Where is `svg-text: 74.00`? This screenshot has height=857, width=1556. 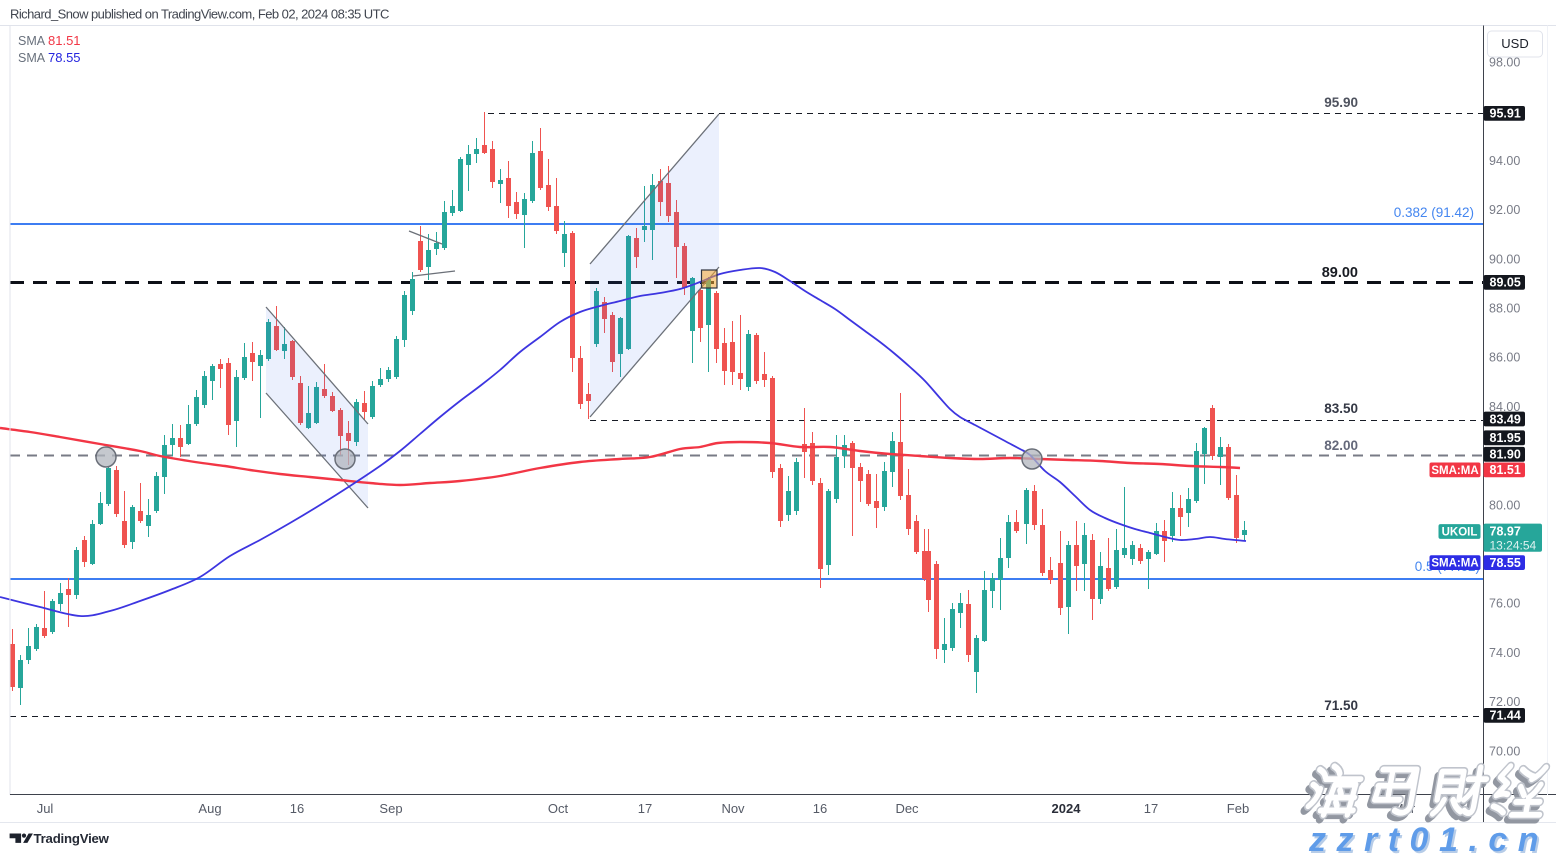 svg-text: 74.00 is located at coordinates (1504, 653).